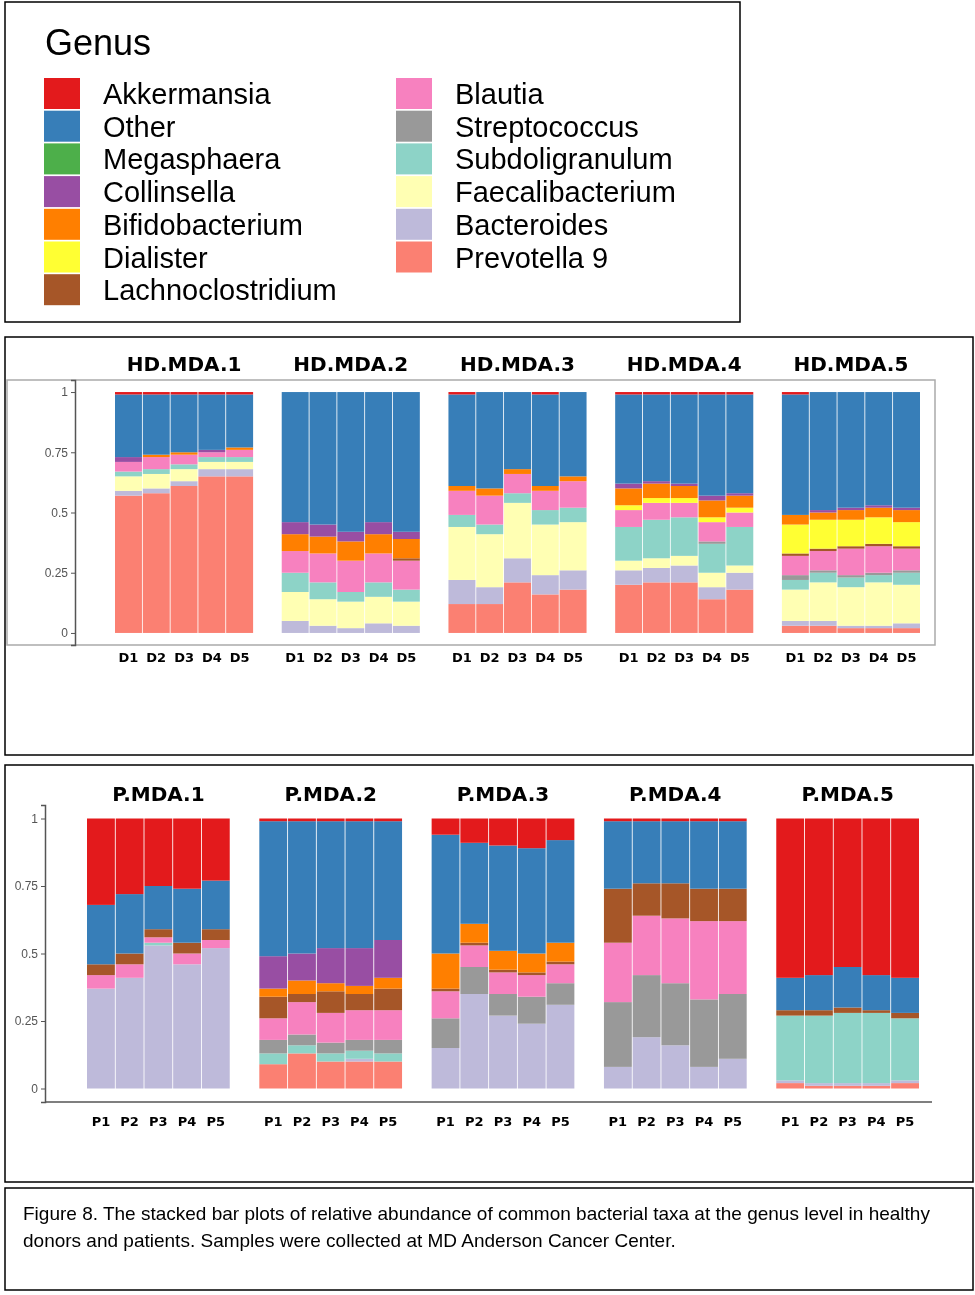 The height and width of the screenshot is (1295, 975). What do you see at coordinates (532, 257) in the screenshot?
I see `legend-label: Prevotella 9` at bounding box center [532, 257].